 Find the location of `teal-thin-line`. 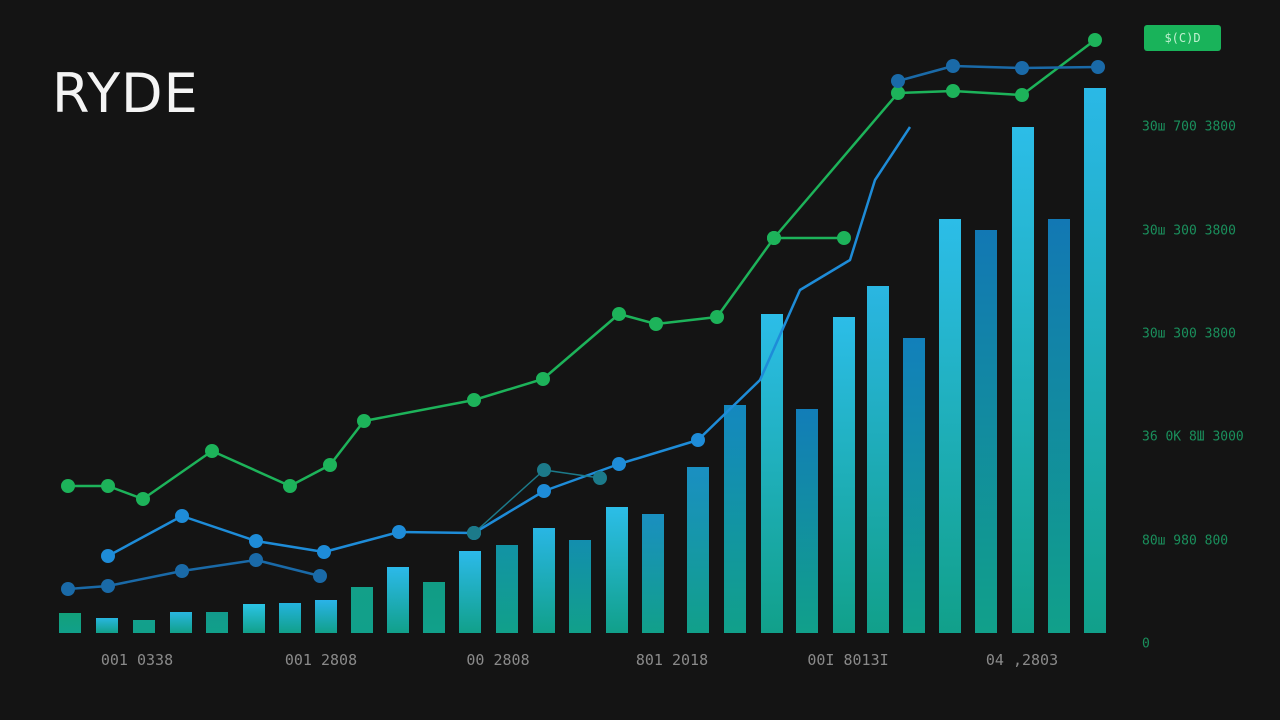

teal-thin-line is located at coordinates (537, 501).